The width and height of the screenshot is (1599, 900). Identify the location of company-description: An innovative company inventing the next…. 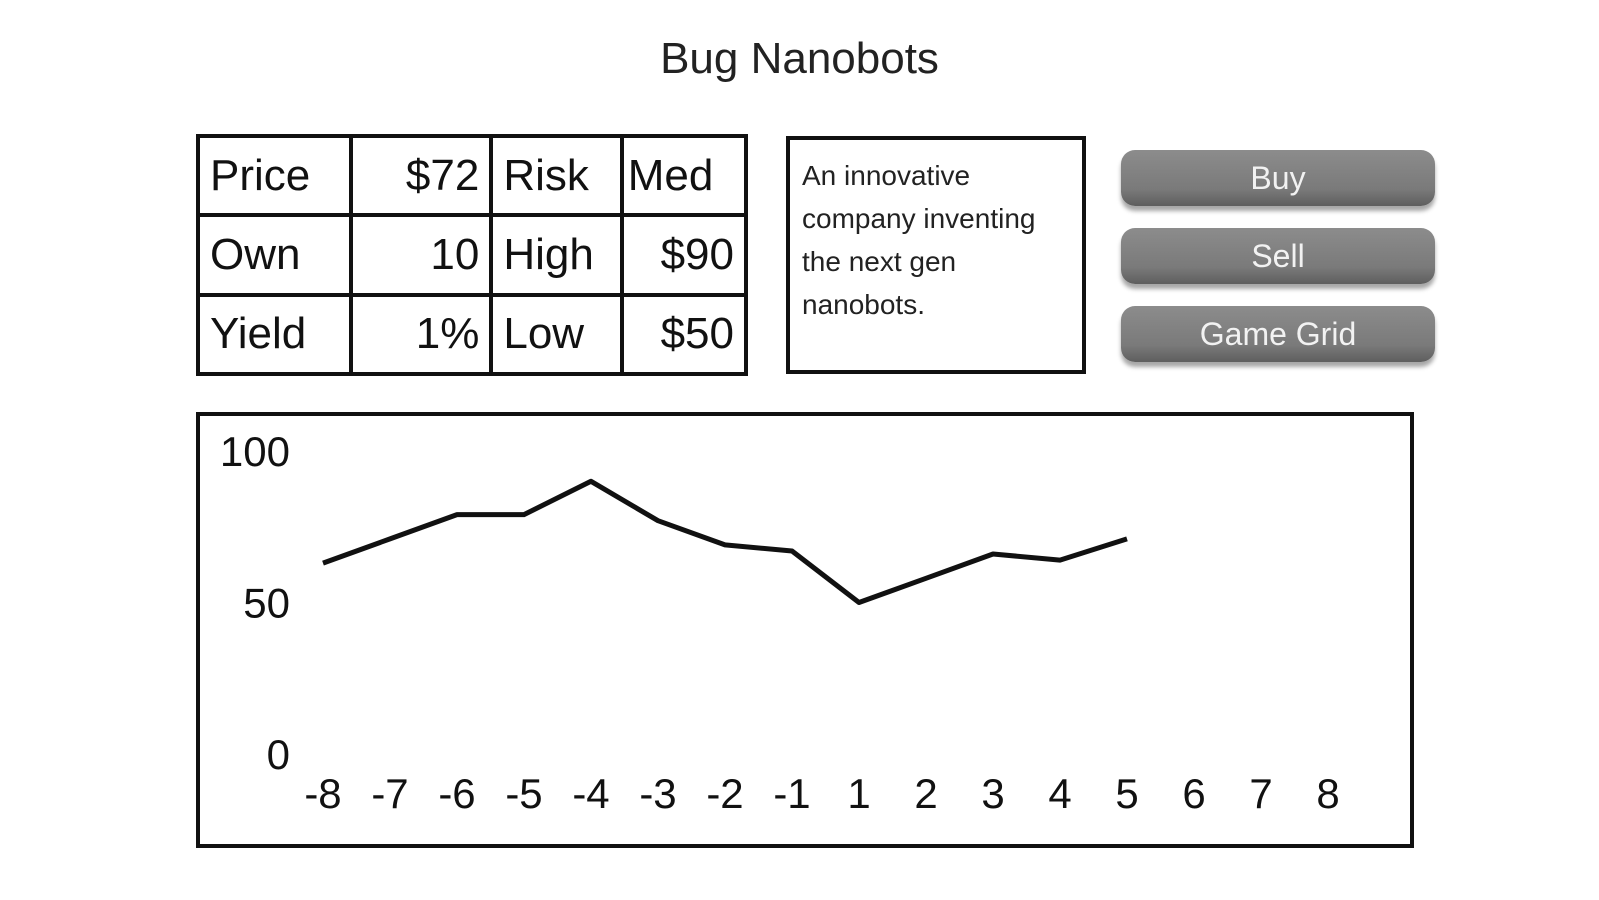
(936, 255).